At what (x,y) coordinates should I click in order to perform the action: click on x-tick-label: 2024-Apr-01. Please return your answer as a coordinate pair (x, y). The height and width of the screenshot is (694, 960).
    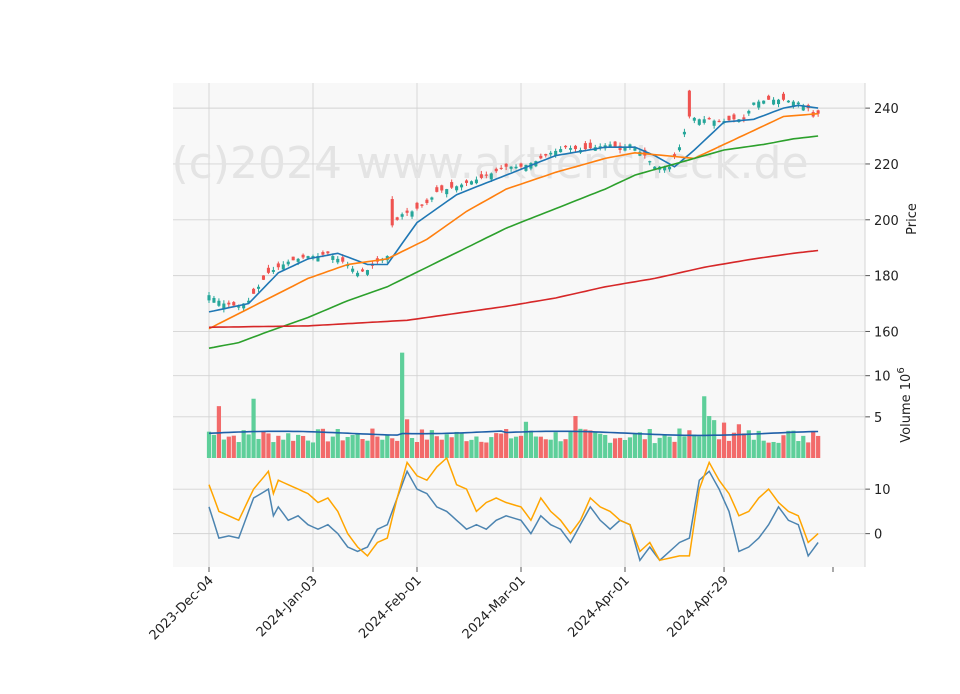
    Looking at the image, I should click on (598, 606).